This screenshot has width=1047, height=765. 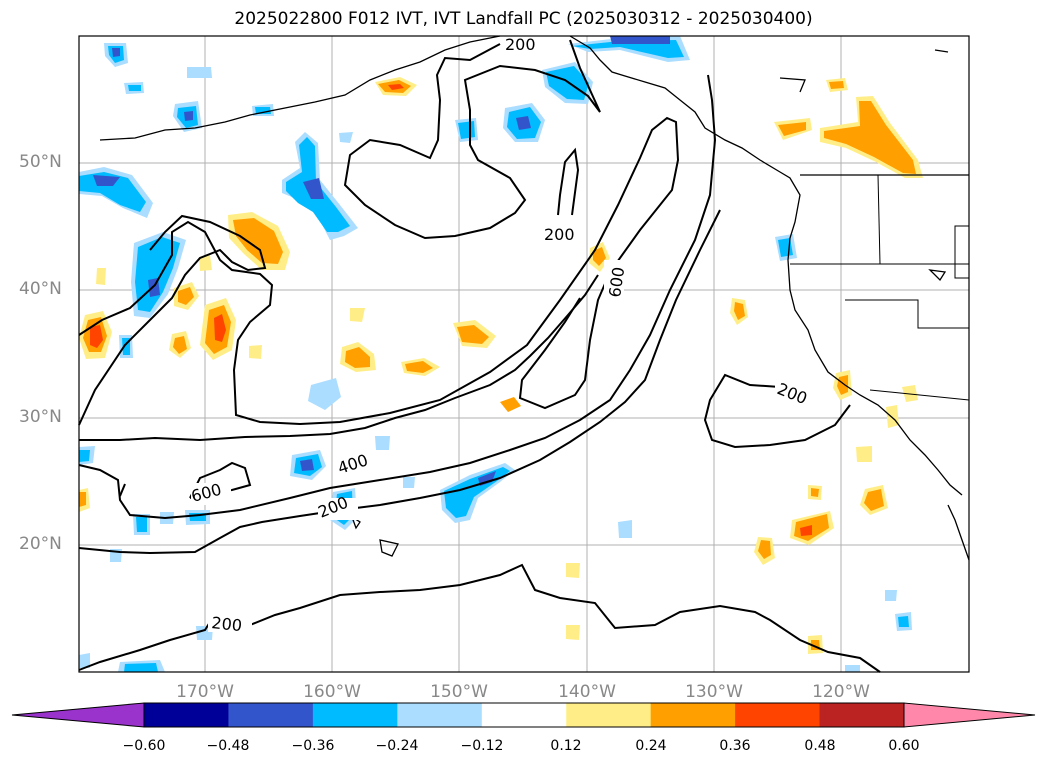 What do you see at coordinates (459, 692) in the screenshot?
I see `lon-label: 150°W` at bounding box center [459, 692].